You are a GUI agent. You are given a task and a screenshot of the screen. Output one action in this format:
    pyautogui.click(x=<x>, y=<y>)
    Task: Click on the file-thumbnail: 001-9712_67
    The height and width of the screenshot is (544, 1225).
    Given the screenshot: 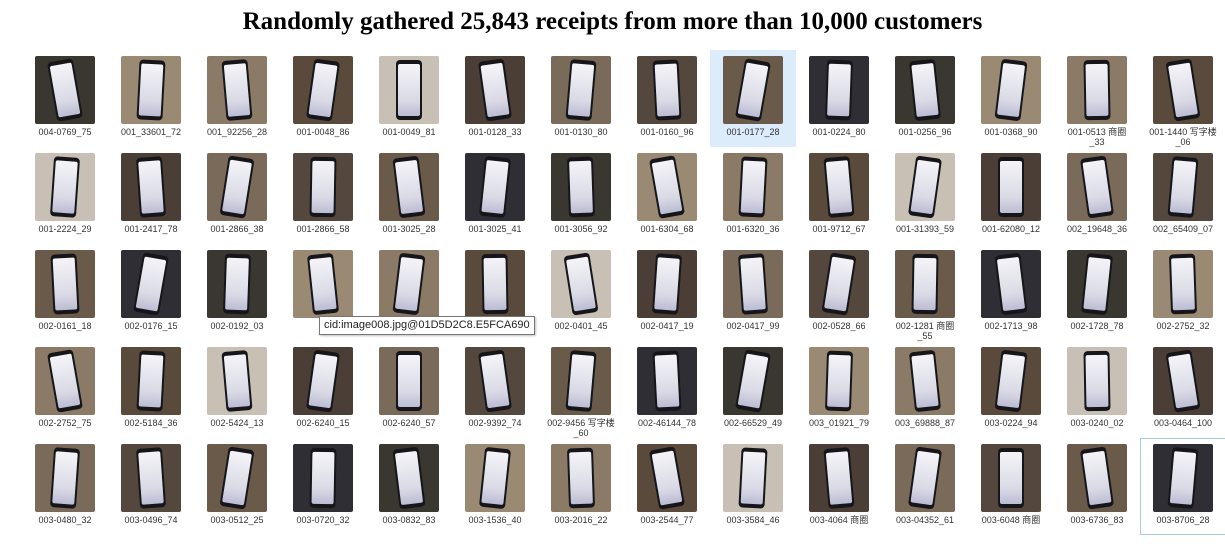 What is the action you would take?
    pyautogui.click(x=839, y=195)
    